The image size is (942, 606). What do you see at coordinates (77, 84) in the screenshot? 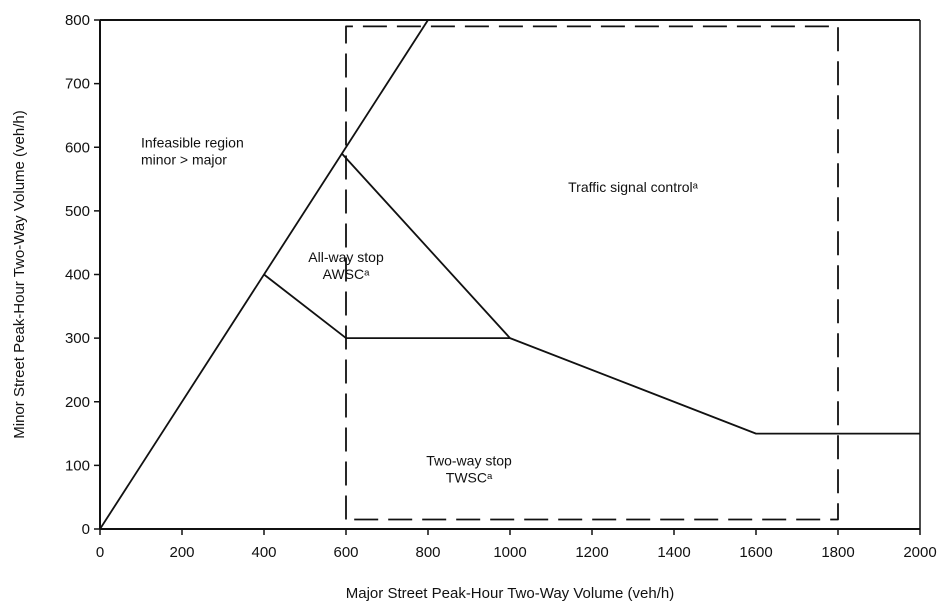
I see `y-tick-label: 700` at bounding box center [77, 84].